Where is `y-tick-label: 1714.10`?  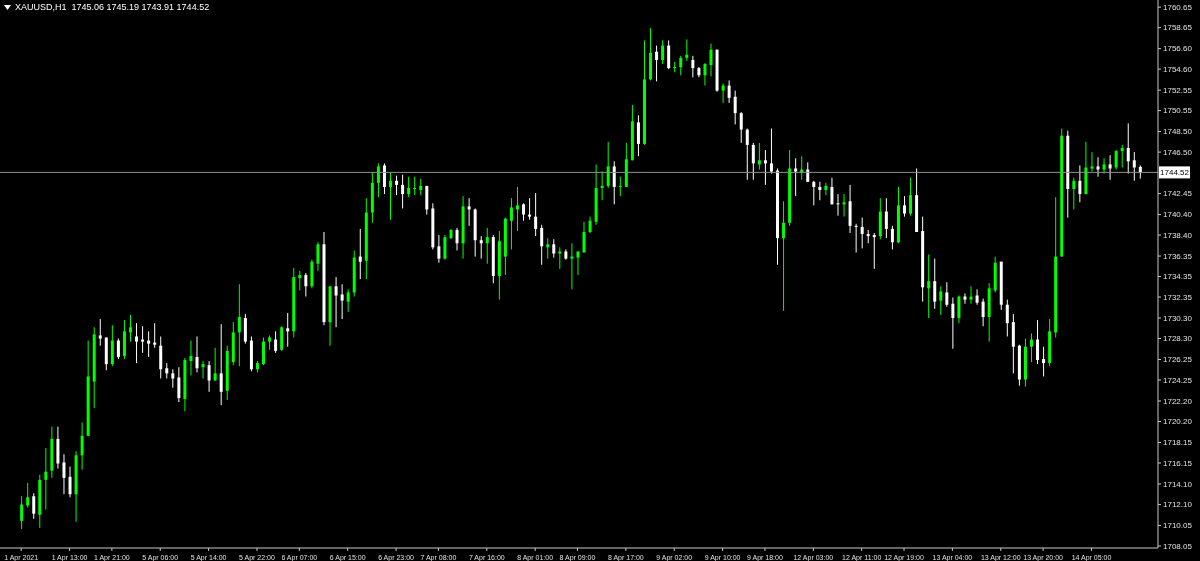 y-tick-label: 1714.10 is located at coordinates (1178, 484).